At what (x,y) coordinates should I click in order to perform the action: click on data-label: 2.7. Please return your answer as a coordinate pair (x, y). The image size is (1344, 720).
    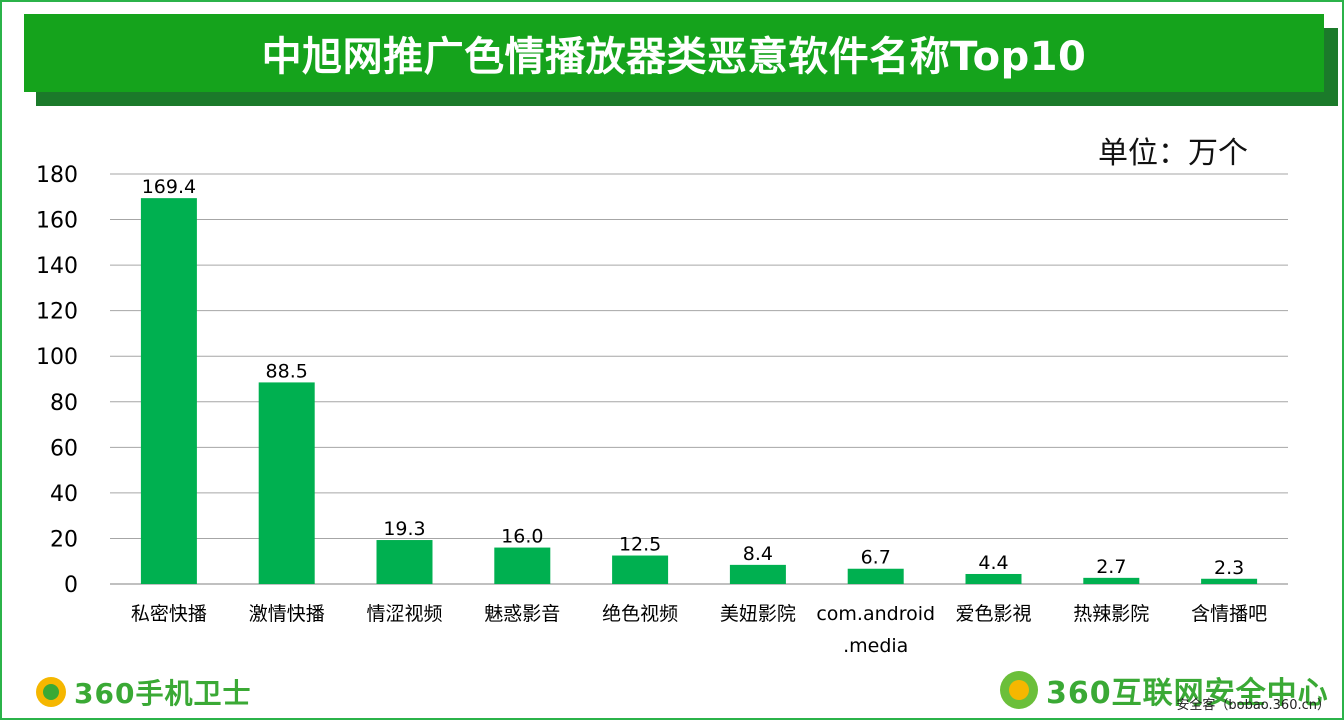
    Looking at the image, I should click on (1111, 567).